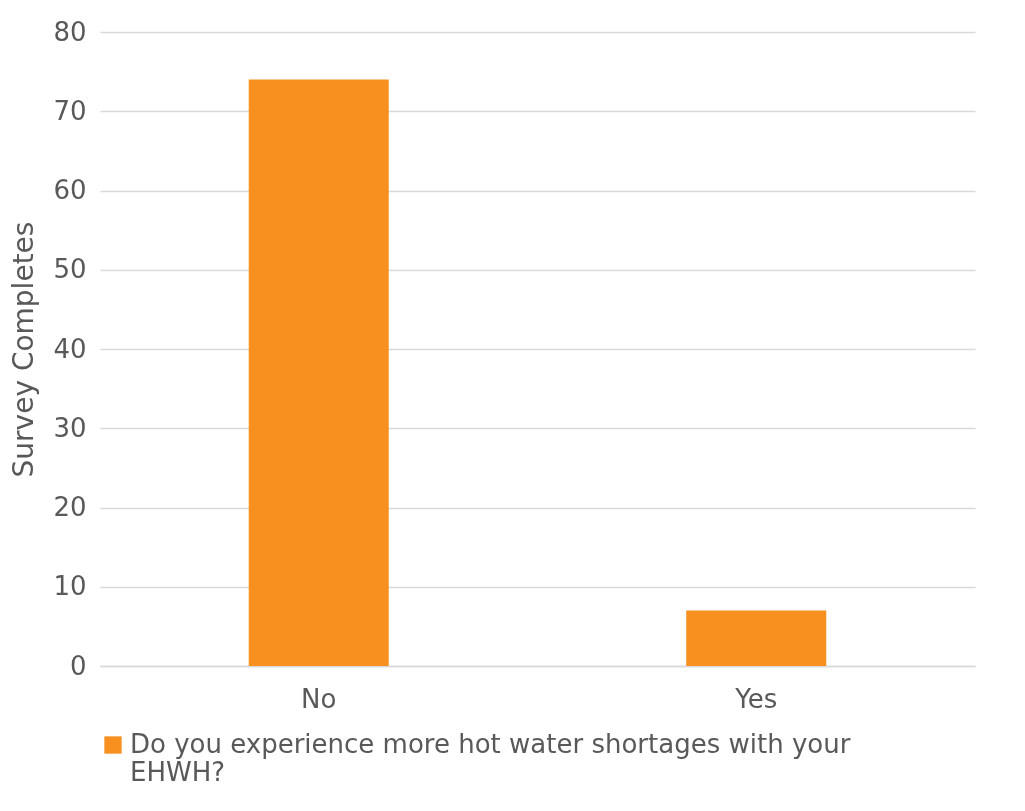 This screenshot has height=811, width=1025. I want to click on x-tick-label: No, so click(319, 698).